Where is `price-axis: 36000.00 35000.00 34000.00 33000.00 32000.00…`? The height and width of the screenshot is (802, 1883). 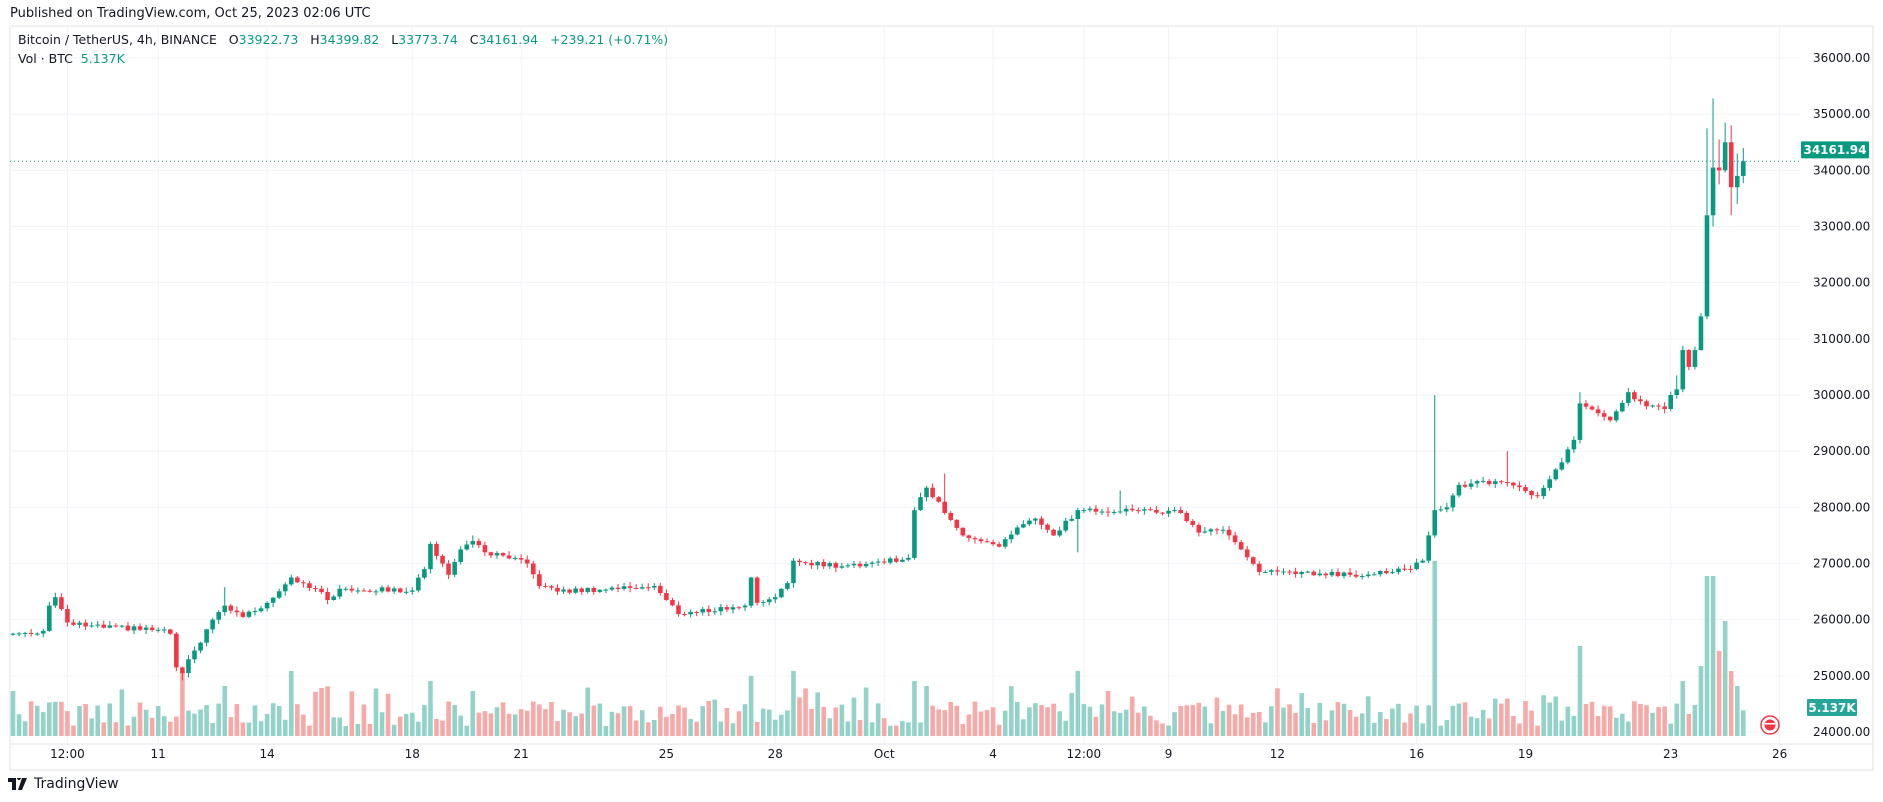
price-axis: 36000.00 35000.00 34000.00 33000.00 32000.00… is located at coordinates (1841, 395).